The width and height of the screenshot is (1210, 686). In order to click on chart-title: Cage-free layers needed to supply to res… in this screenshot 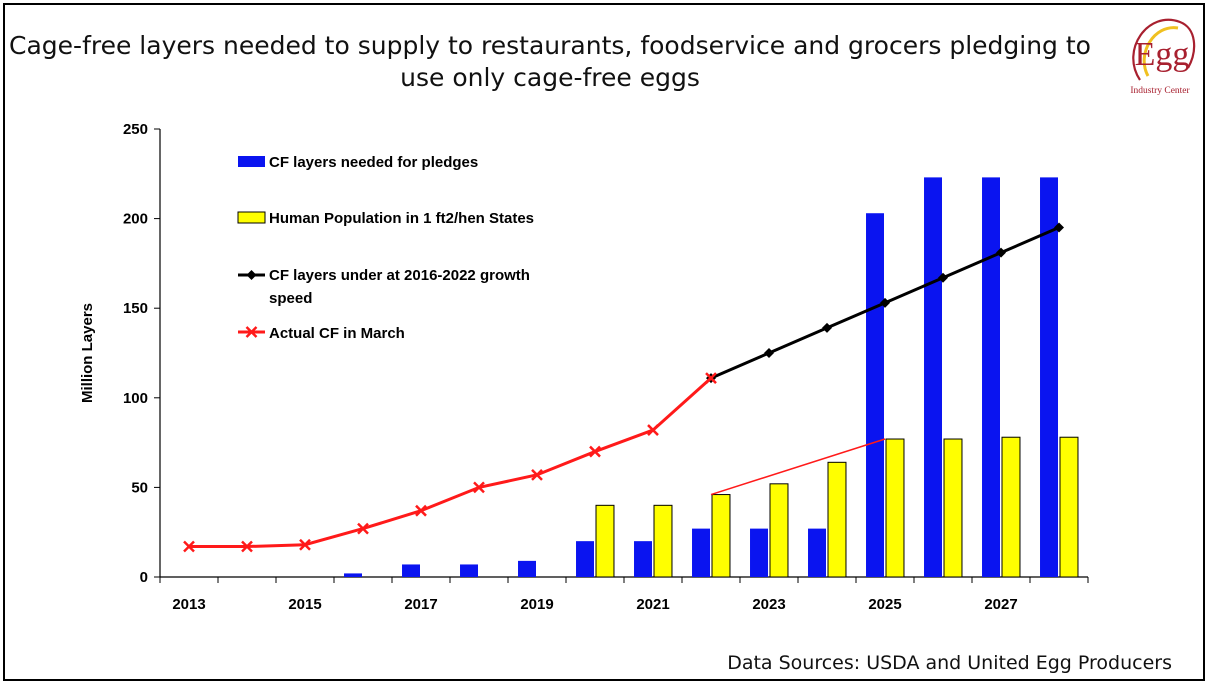, I will do `click(550, 62)`.